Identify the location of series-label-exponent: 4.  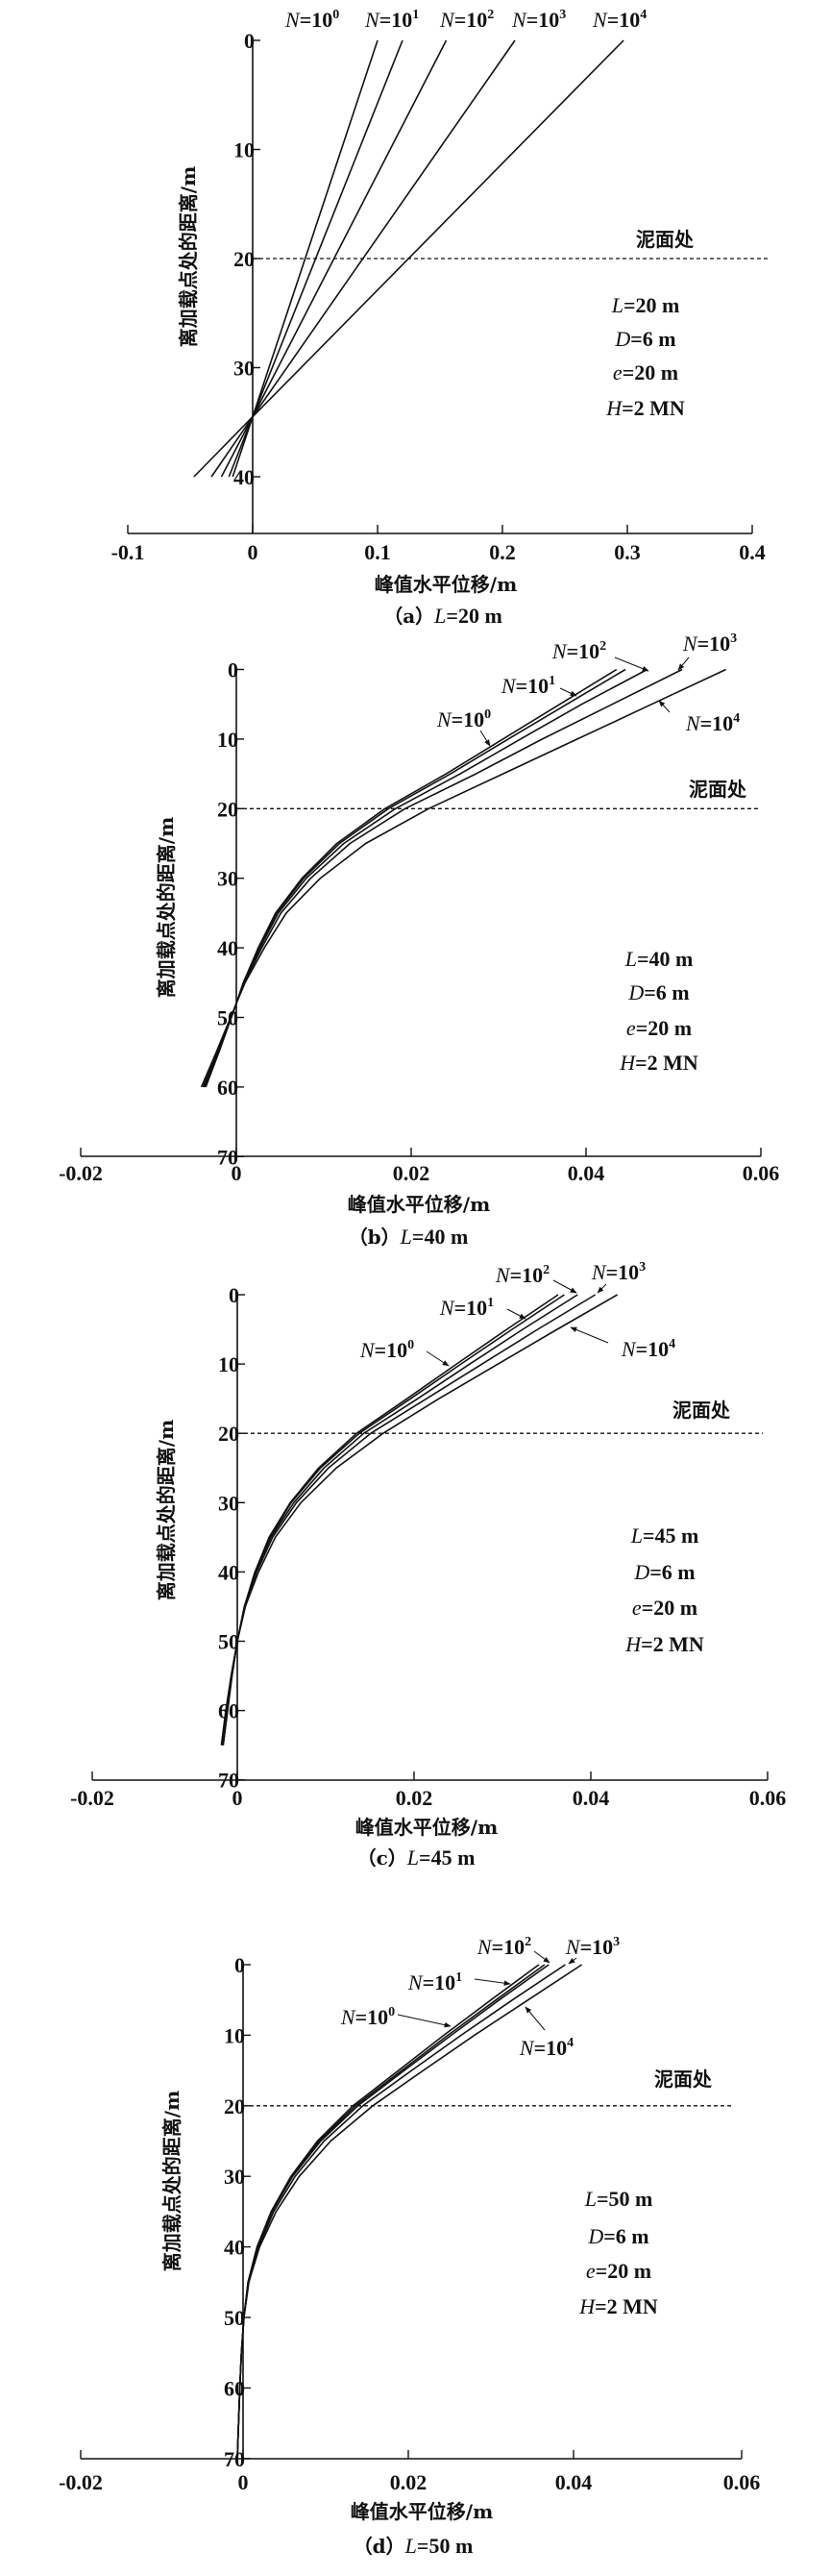
(643, 15).